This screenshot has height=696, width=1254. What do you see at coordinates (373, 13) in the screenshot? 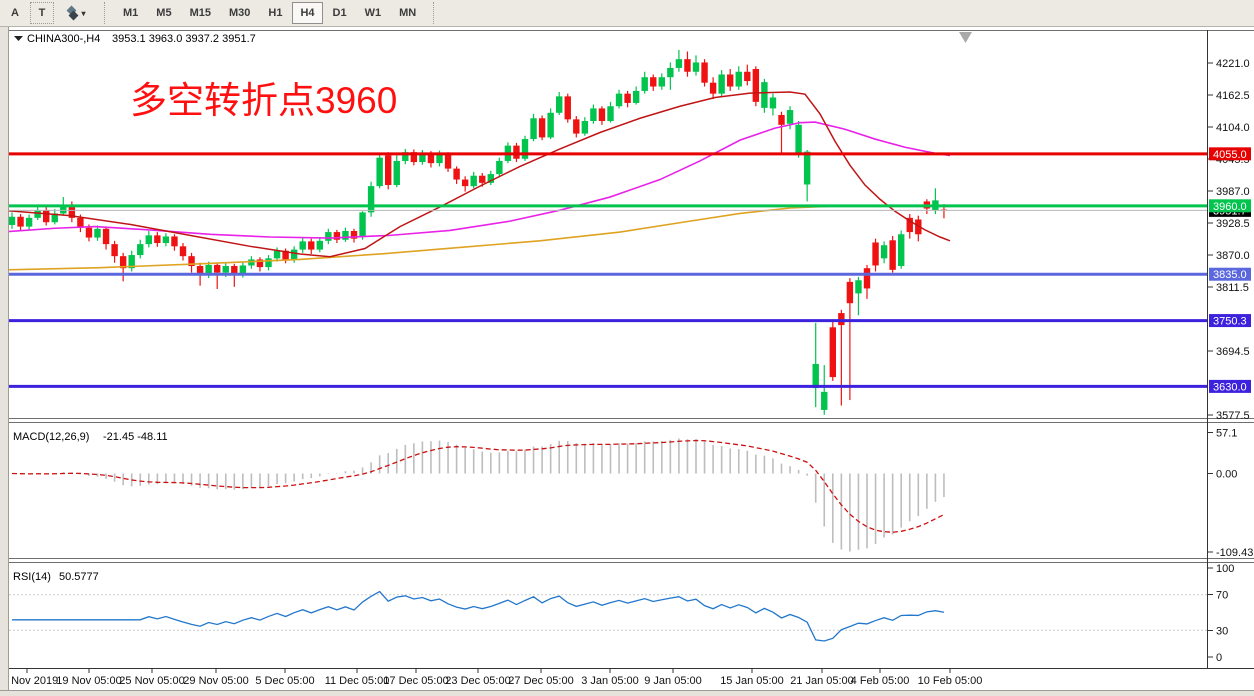
I see `timeframe-button-w1: W1` at bounding box center [373, 13].